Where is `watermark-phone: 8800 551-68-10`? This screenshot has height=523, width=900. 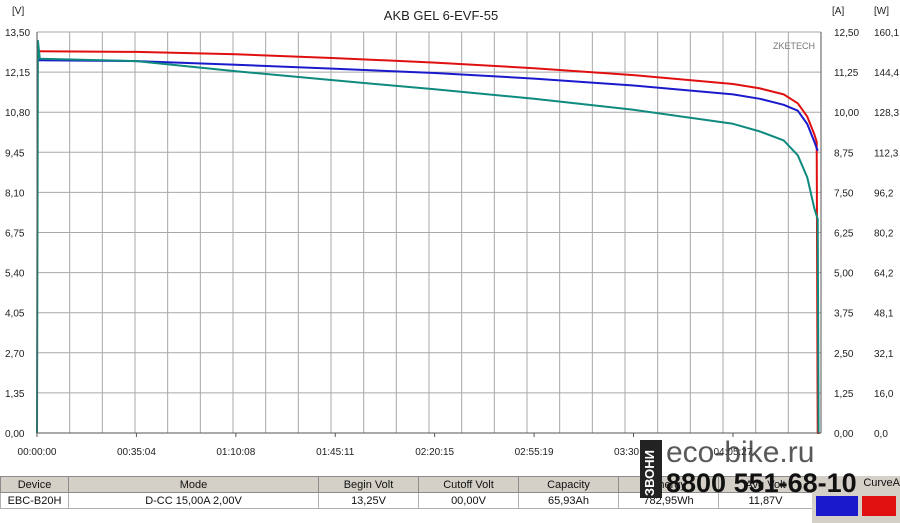
watermark-phone: 8800 551-68-10 is located at coordinates (761, 483).